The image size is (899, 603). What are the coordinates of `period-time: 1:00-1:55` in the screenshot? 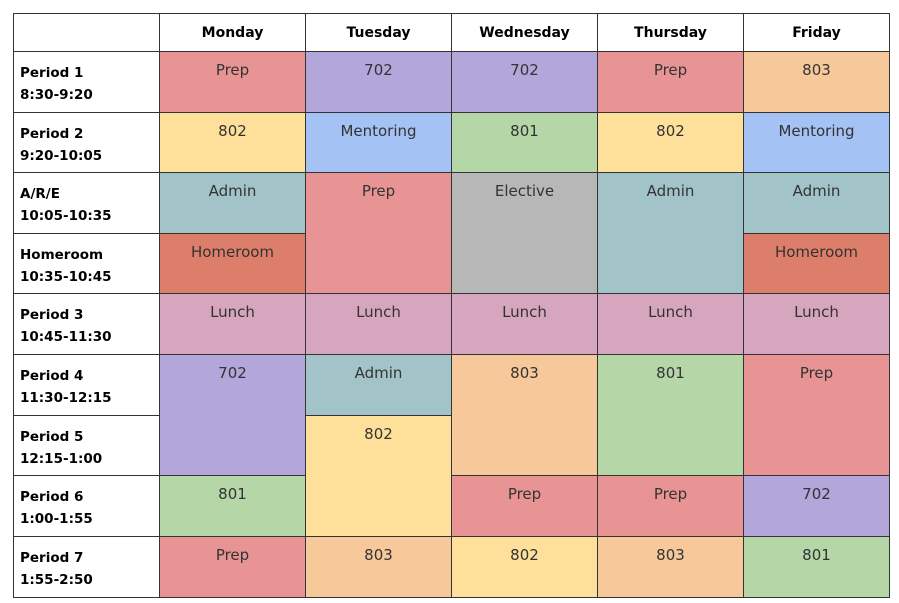 It's located at (56, 519).